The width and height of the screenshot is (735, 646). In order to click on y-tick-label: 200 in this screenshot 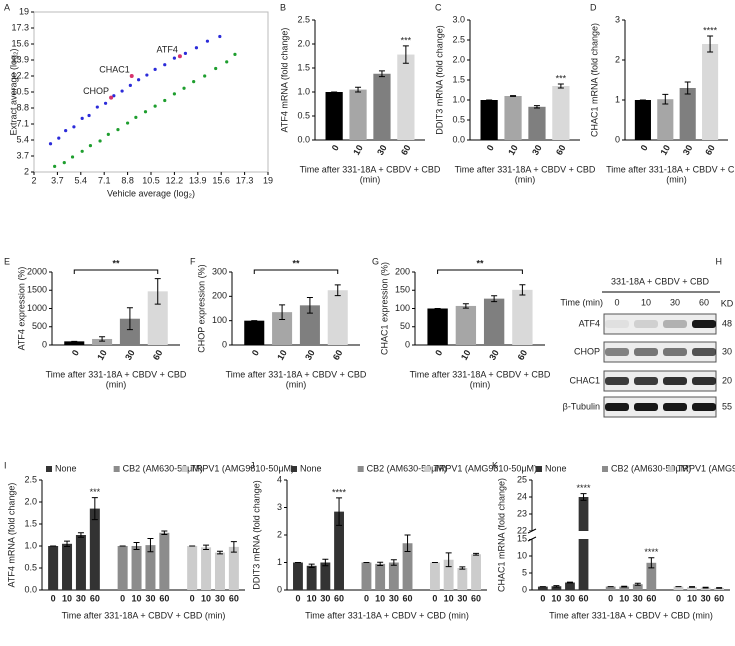, I will do `click(402, 271)`.